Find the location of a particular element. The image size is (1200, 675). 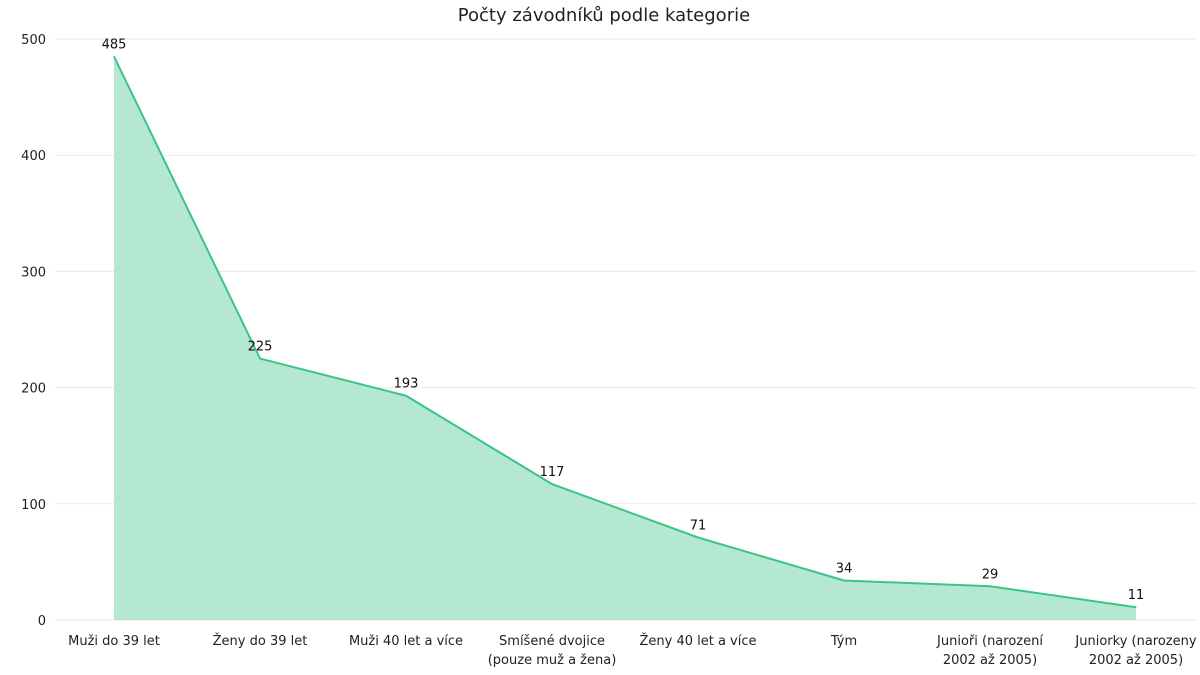

x-tick-label: Junioři (narození 2002 až 2005) is located at coordinates (989, 651).